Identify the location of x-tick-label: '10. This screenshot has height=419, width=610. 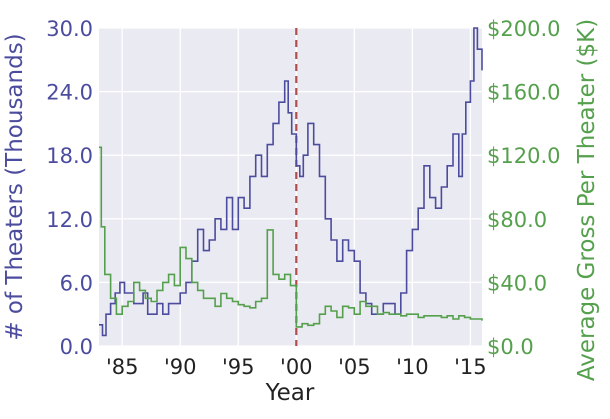
(412, 367).